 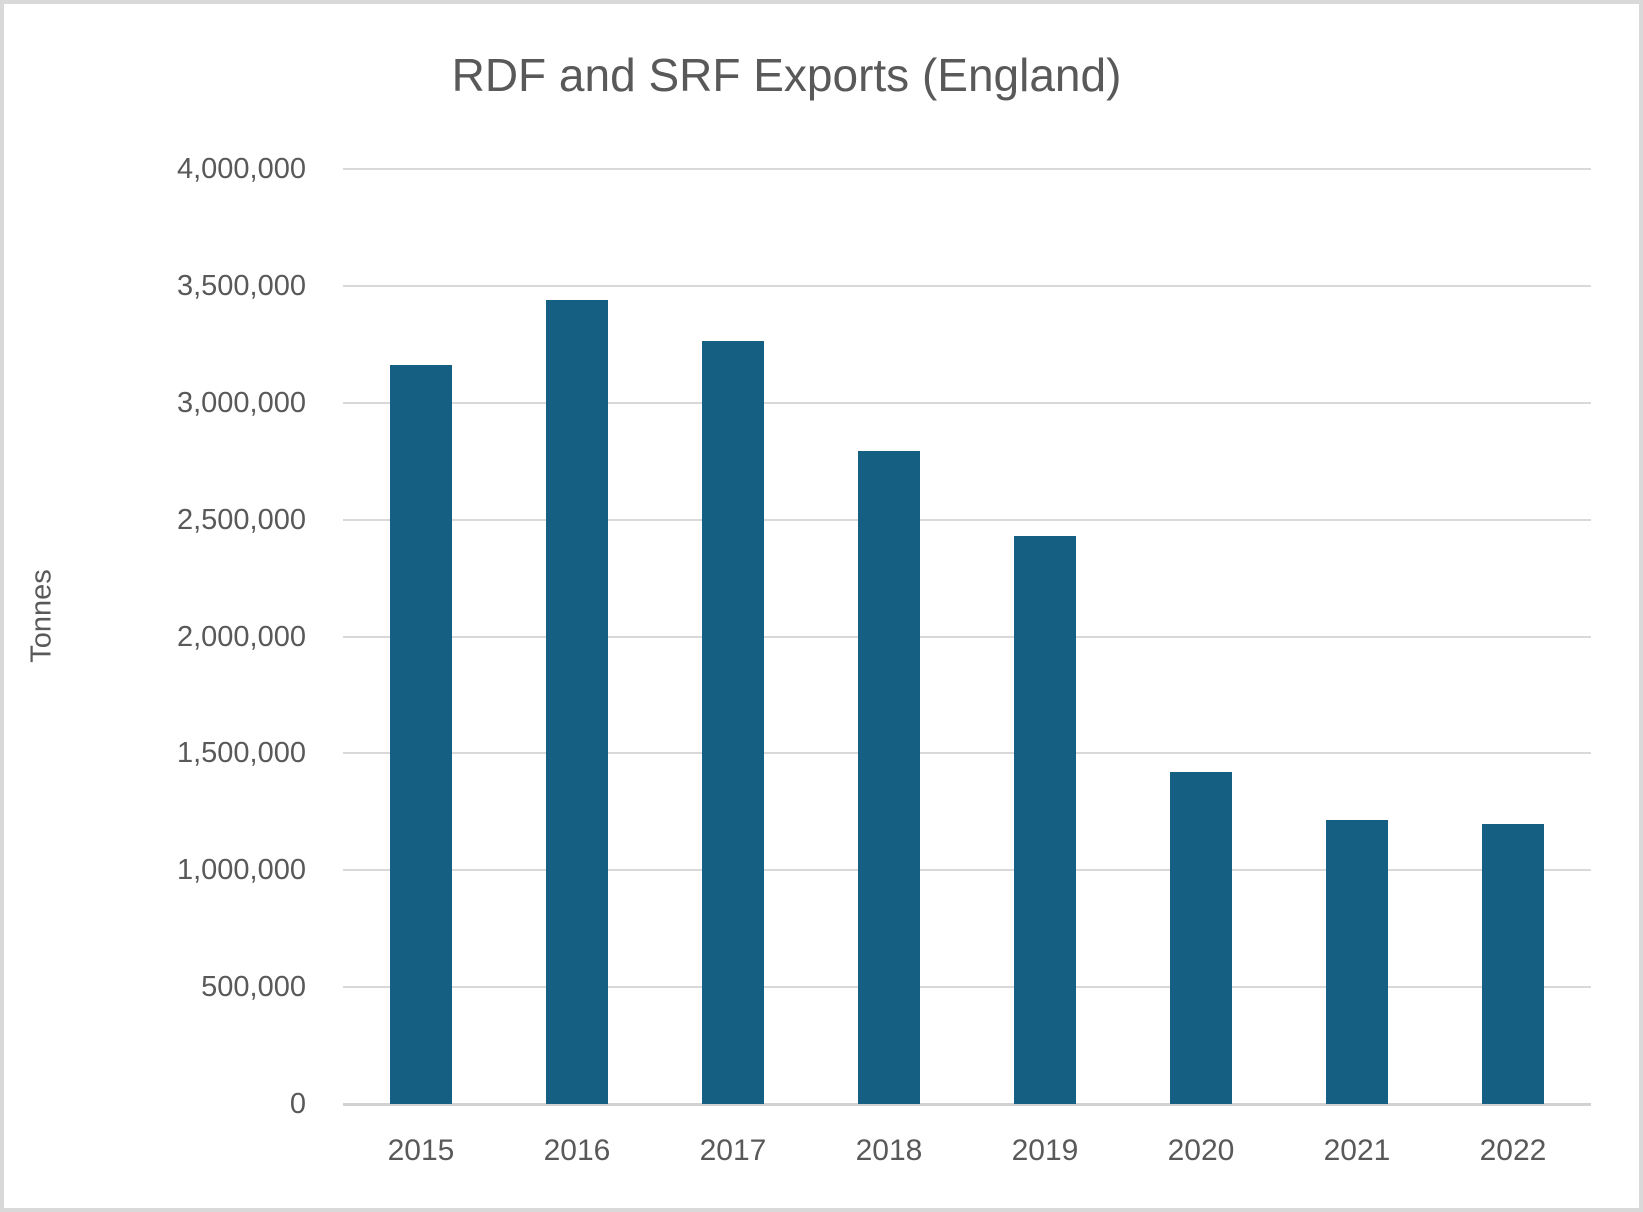 What do you see at coordinates (241, 402) in the screenshot?
I see `y-tick-label: 3,000,000` at bounding box center [241, 402].